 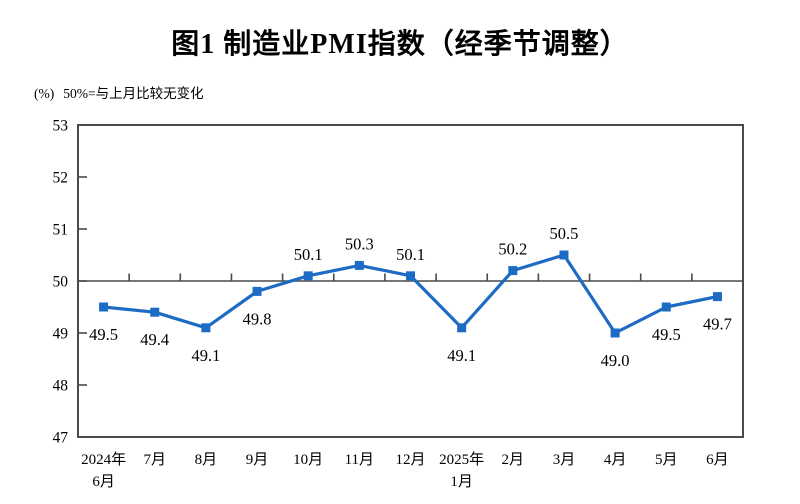 I want to click on x-axis-label: 1月, so click(x=461, y=482).